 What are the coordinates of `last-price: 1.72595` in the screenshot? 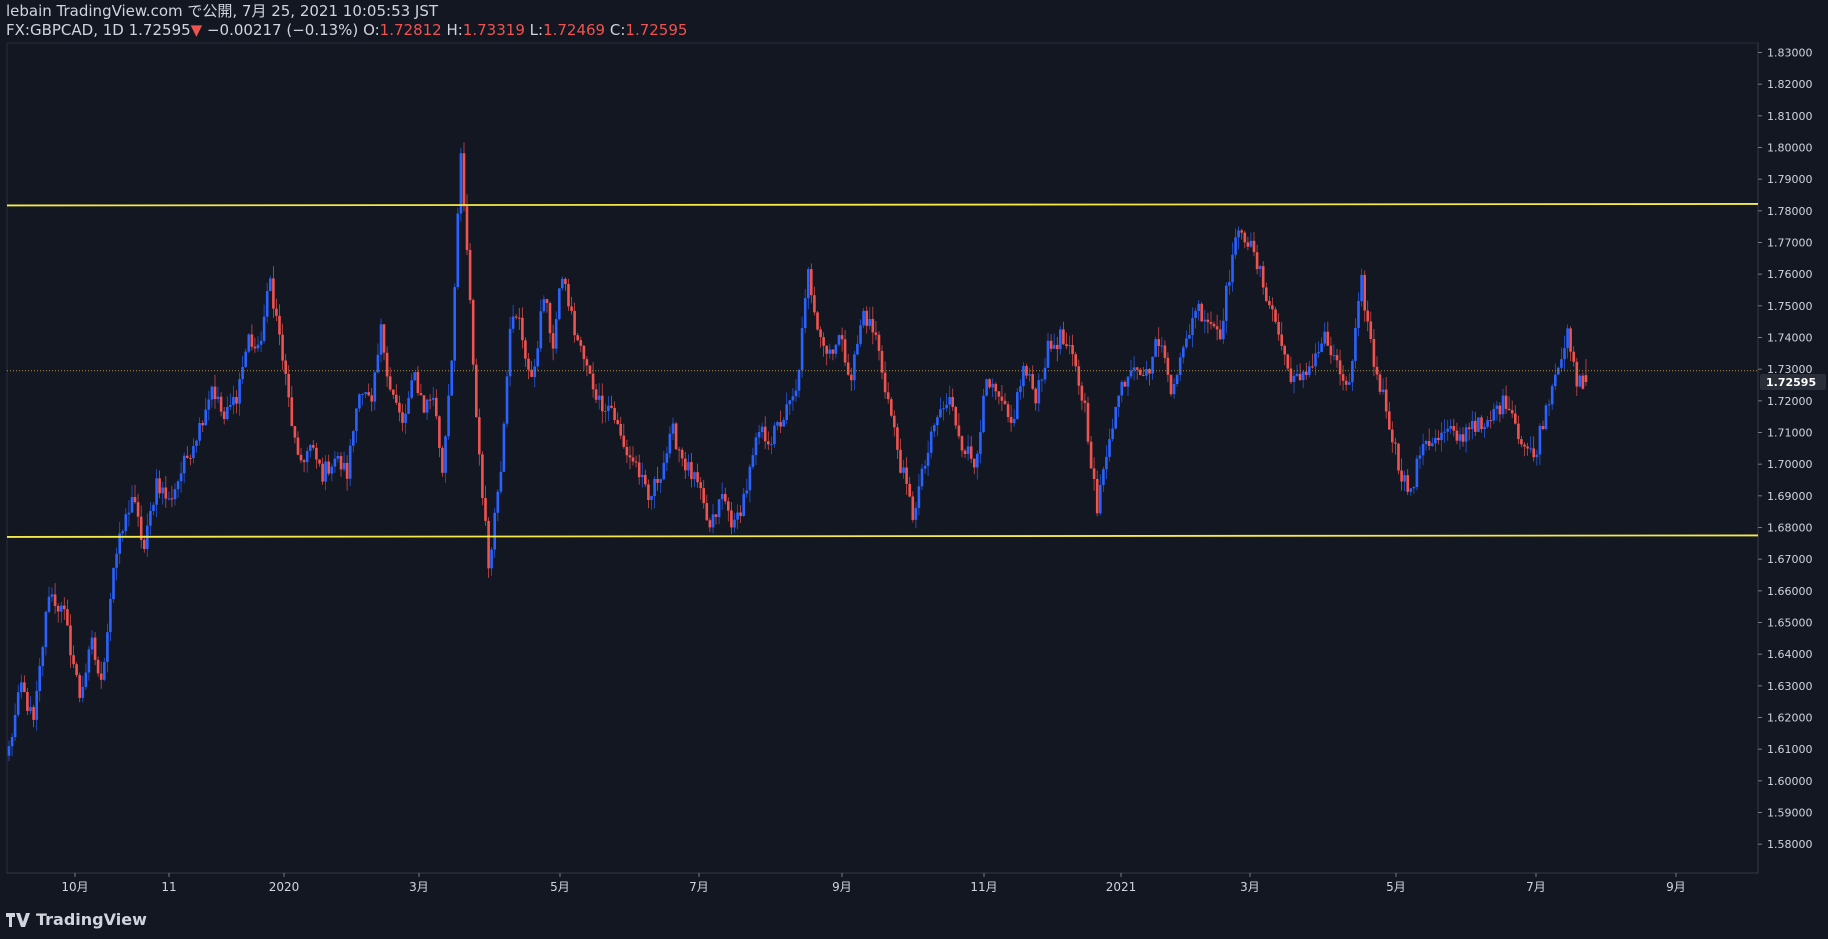 It's located at (159, 30).